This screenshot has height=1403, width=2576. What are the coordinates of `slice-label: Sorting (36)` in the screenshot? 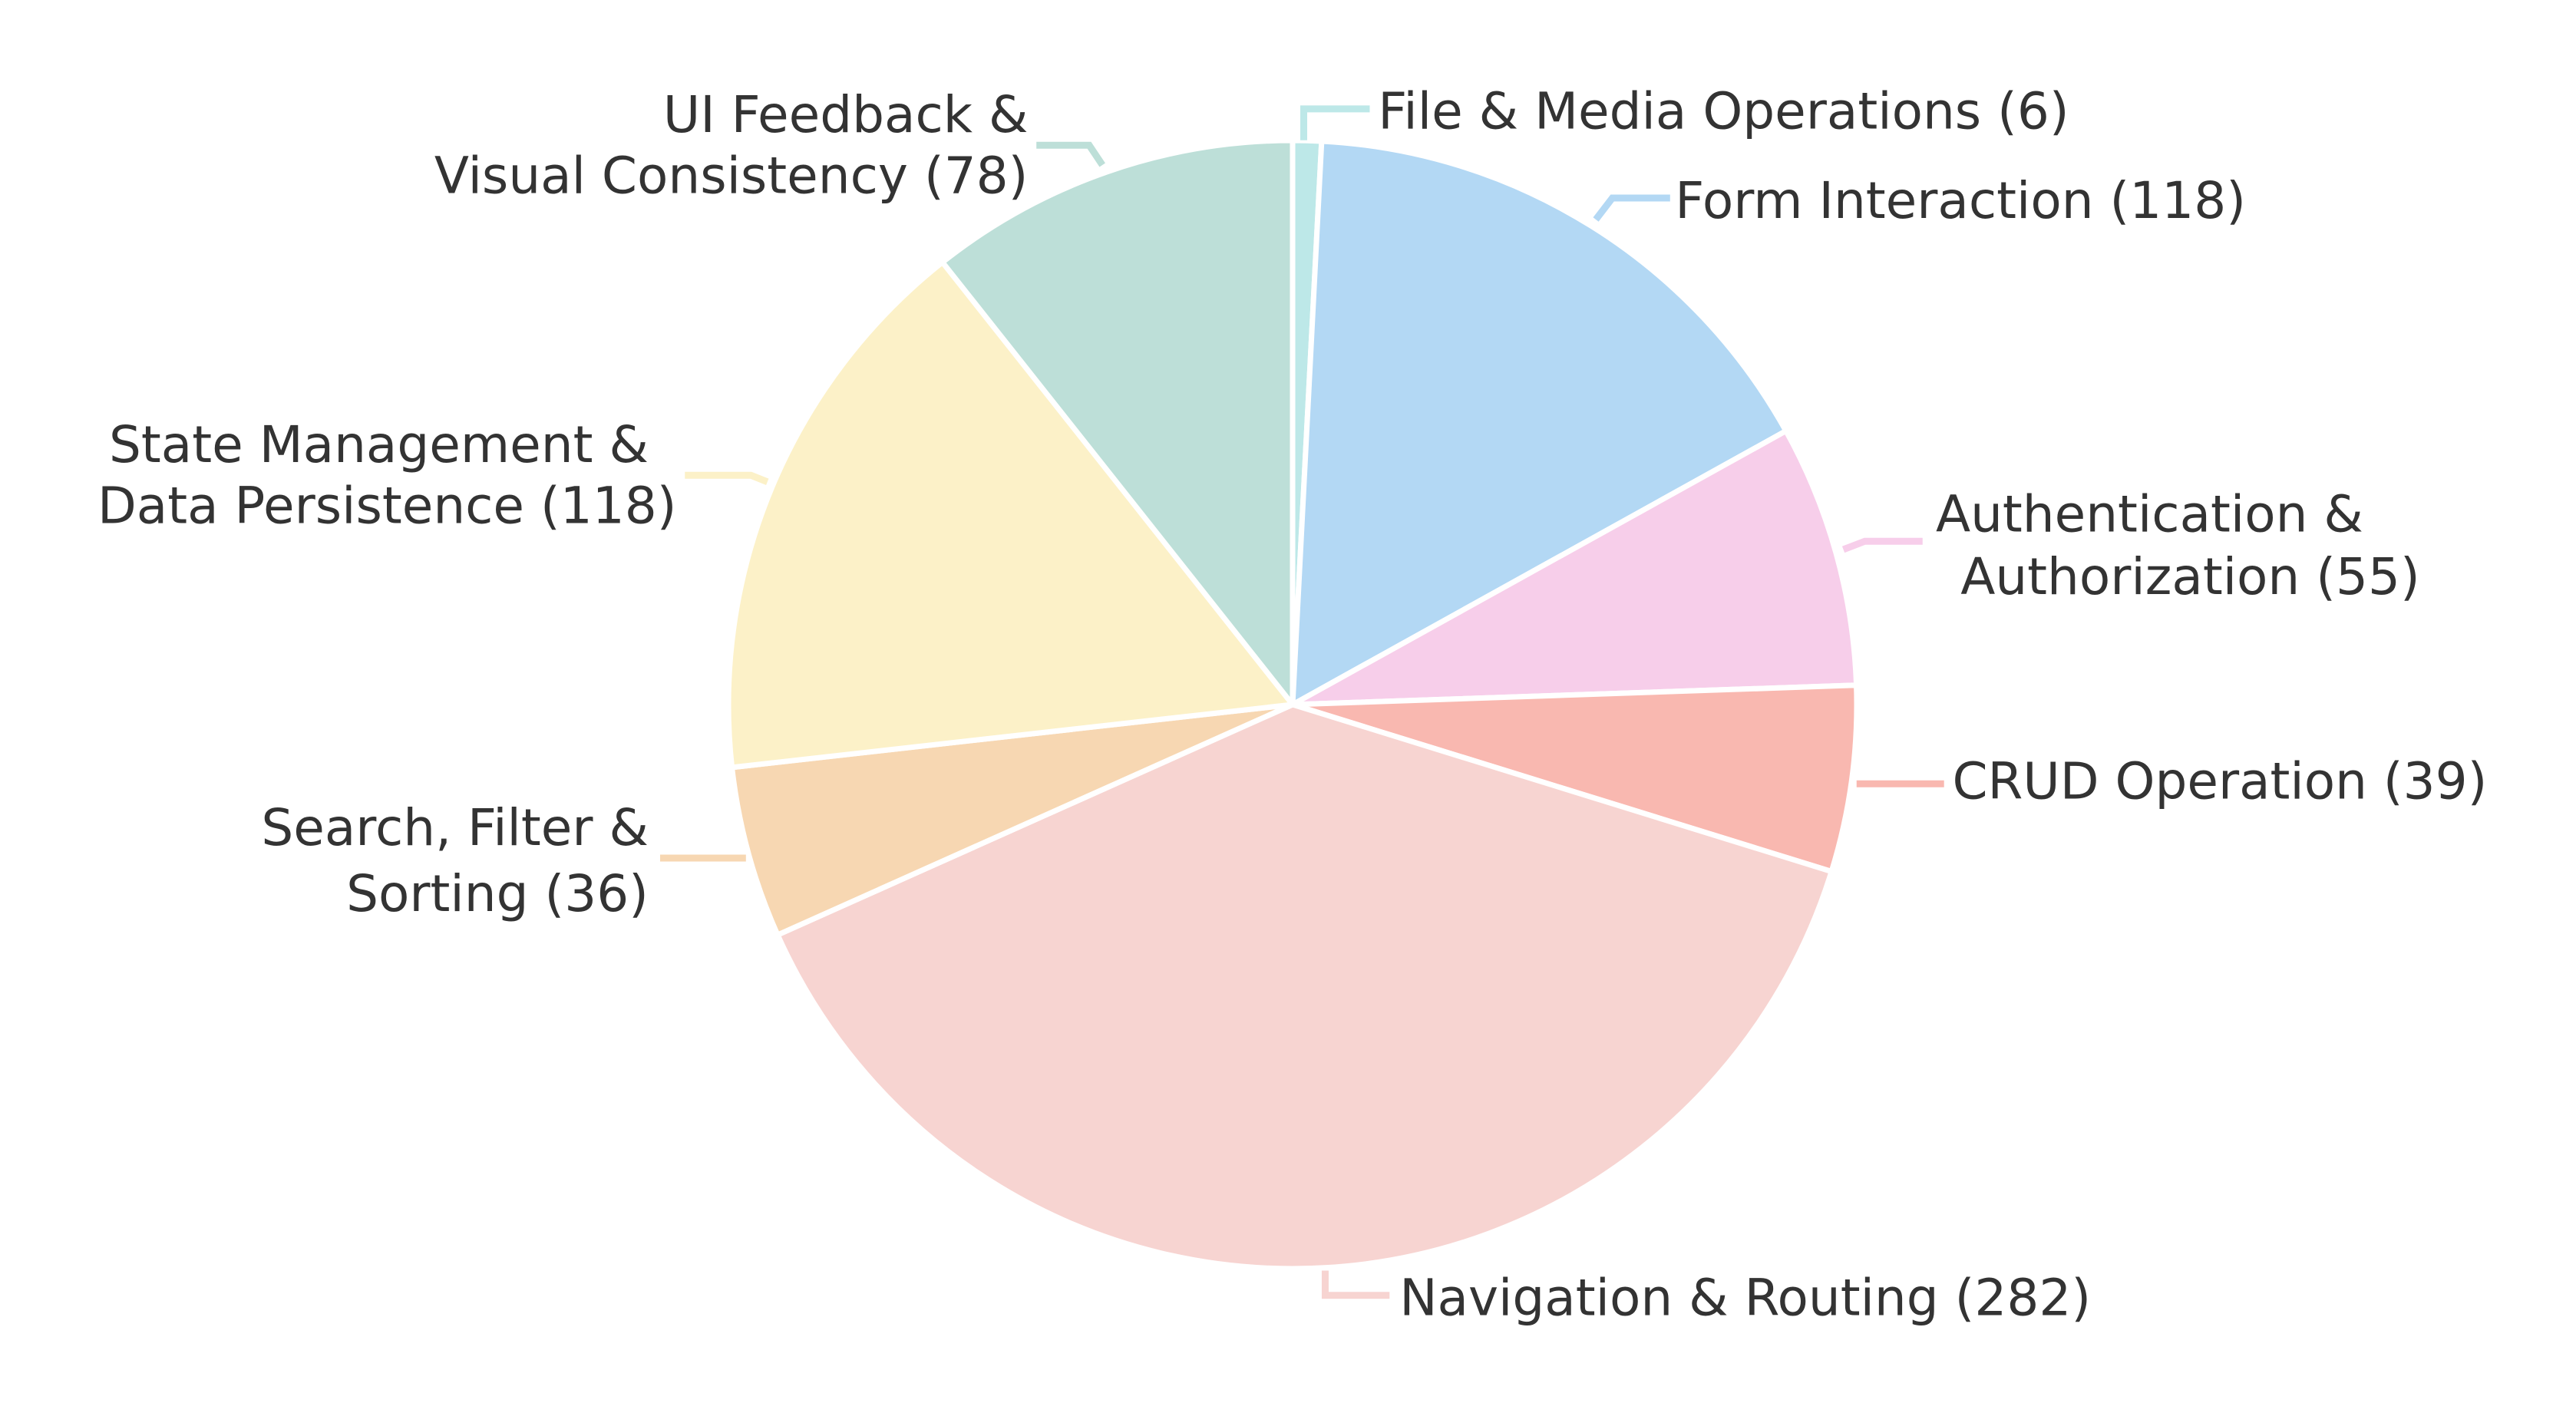 It's located at (497, 893).